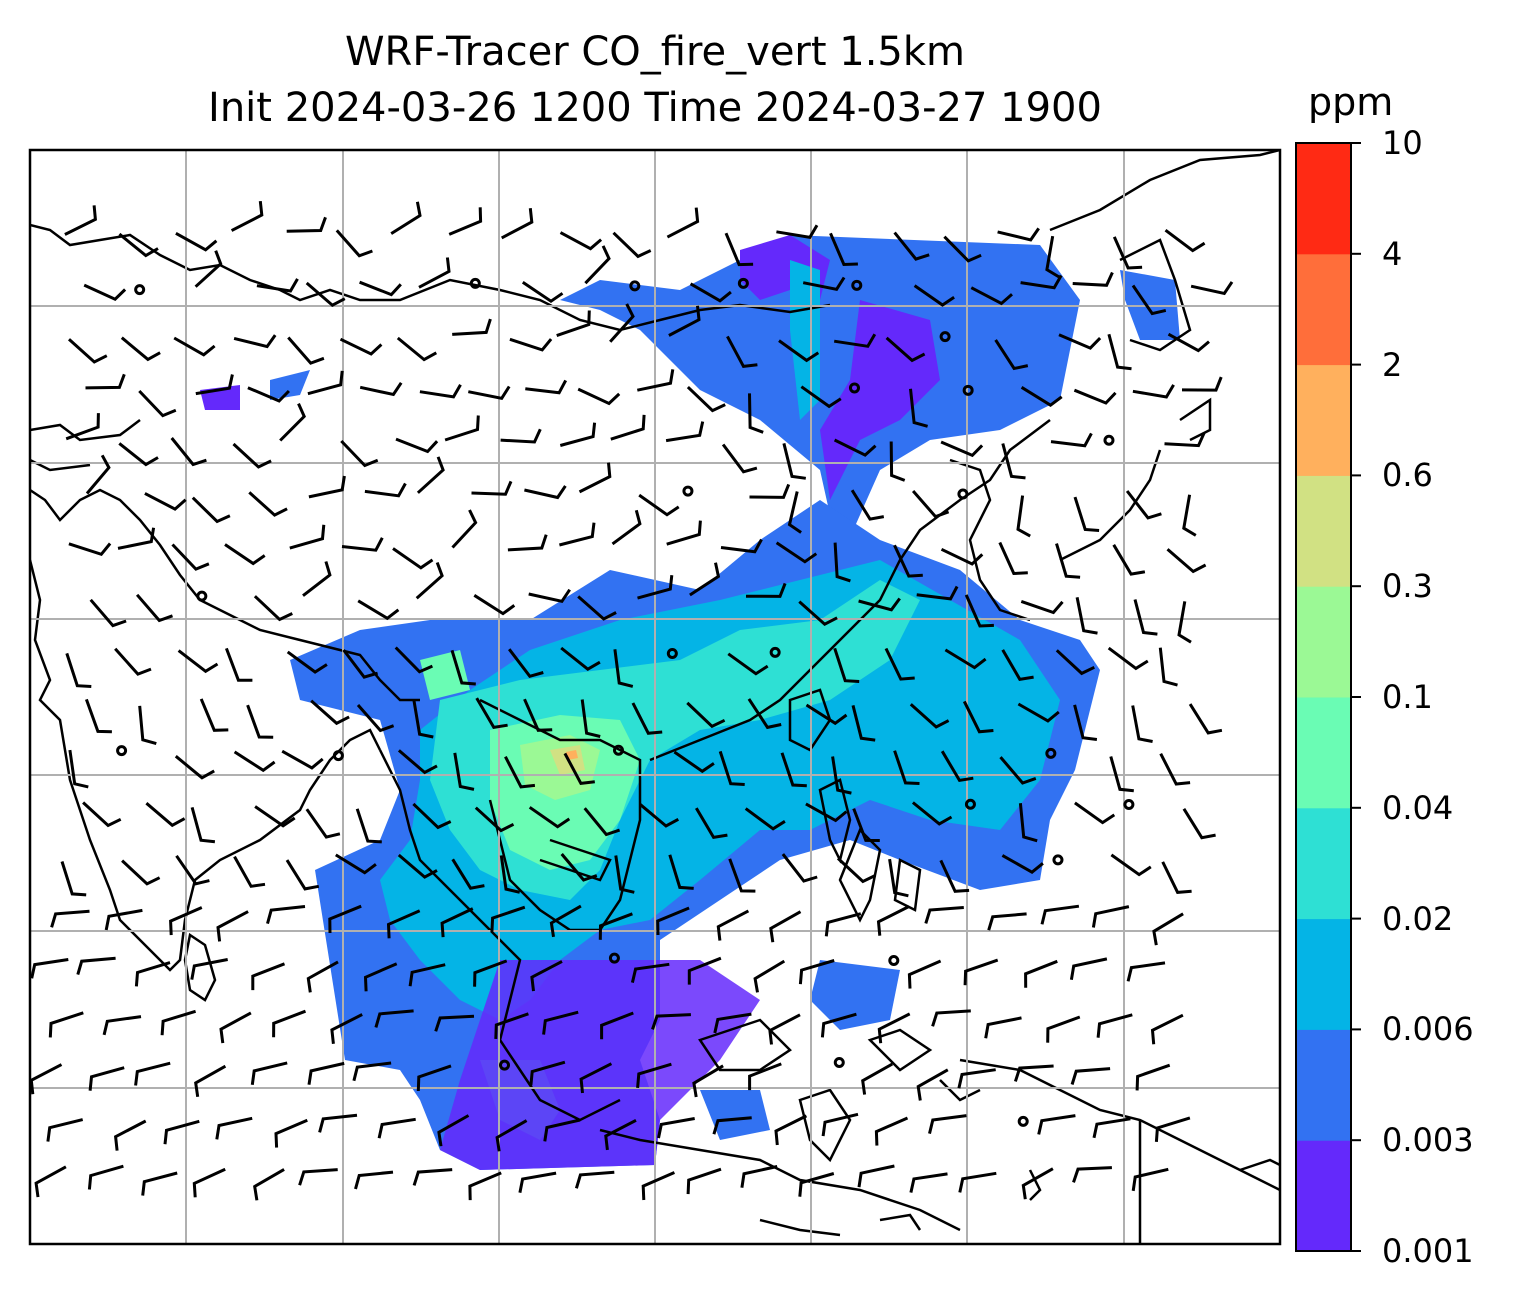 The image size is (1528, 1306). What do you see at coordinates (1407, 475) in the screenshot?
I see `colorbar-tick-label: 0.6` at bounding box center [1407, 475].